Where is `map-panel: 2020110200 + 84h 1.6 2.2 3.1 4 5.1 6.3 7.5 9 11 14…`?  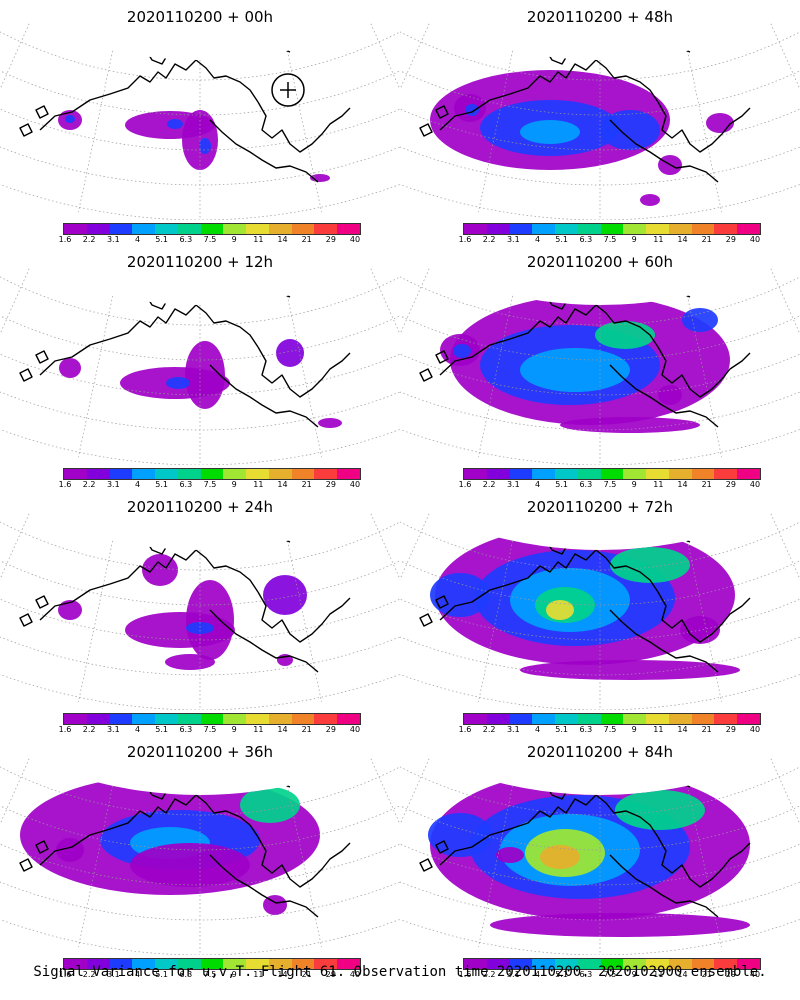
map-panel: 2020110200 + 84h 1.6 2.2 3.1 4 5.1 6.3 7.5 9 11 14… is located at coordinates (600, 857).